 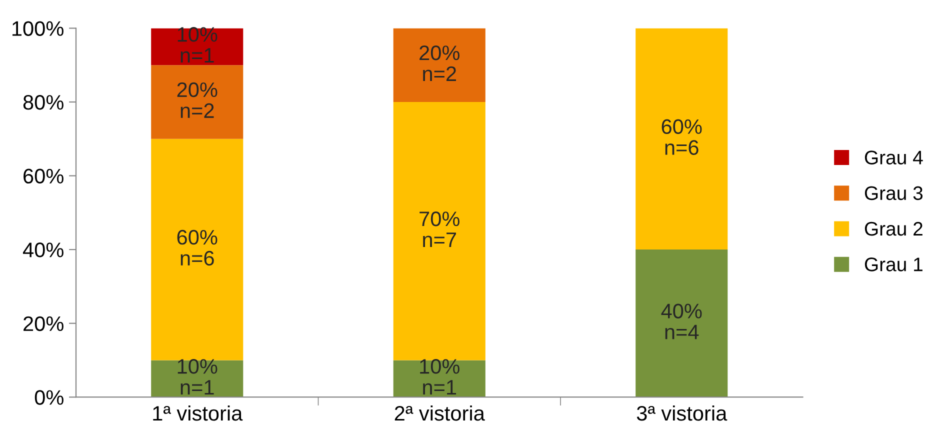 What do you see at coordinates (893, 229) in the screenshot?
I see `legend-label: Grau 2` at bounding box center [893, 229].